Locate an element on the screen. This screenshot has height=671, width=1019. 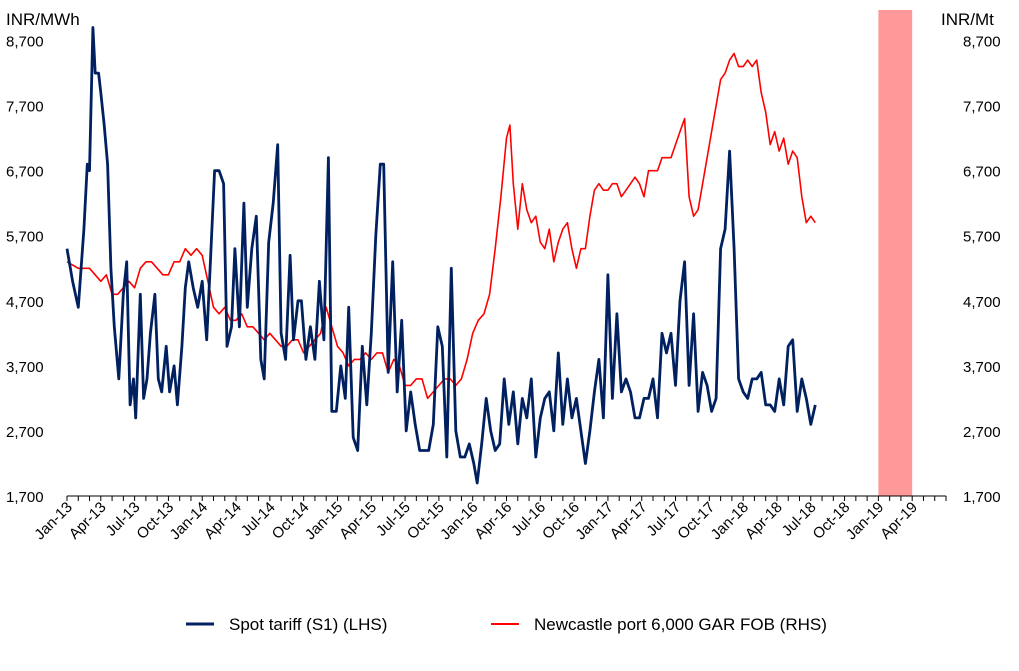
x-tick-label: Apr-16 is located at coordinates (493, 521).